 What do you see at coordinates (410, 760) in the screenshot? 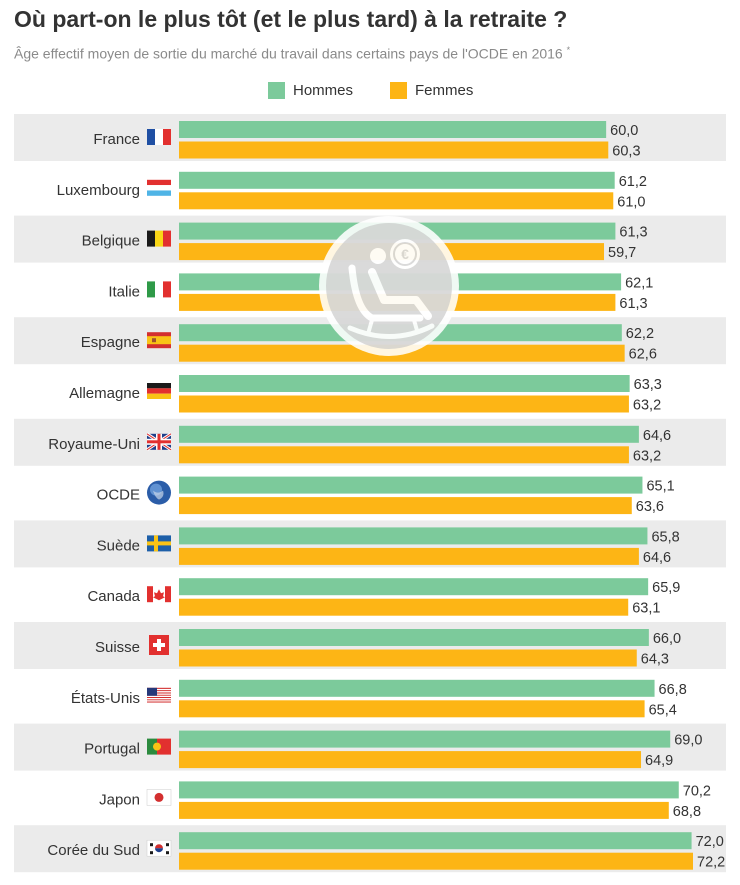
I see `bar-femmes-portugal` at bounding box center [410, 760].